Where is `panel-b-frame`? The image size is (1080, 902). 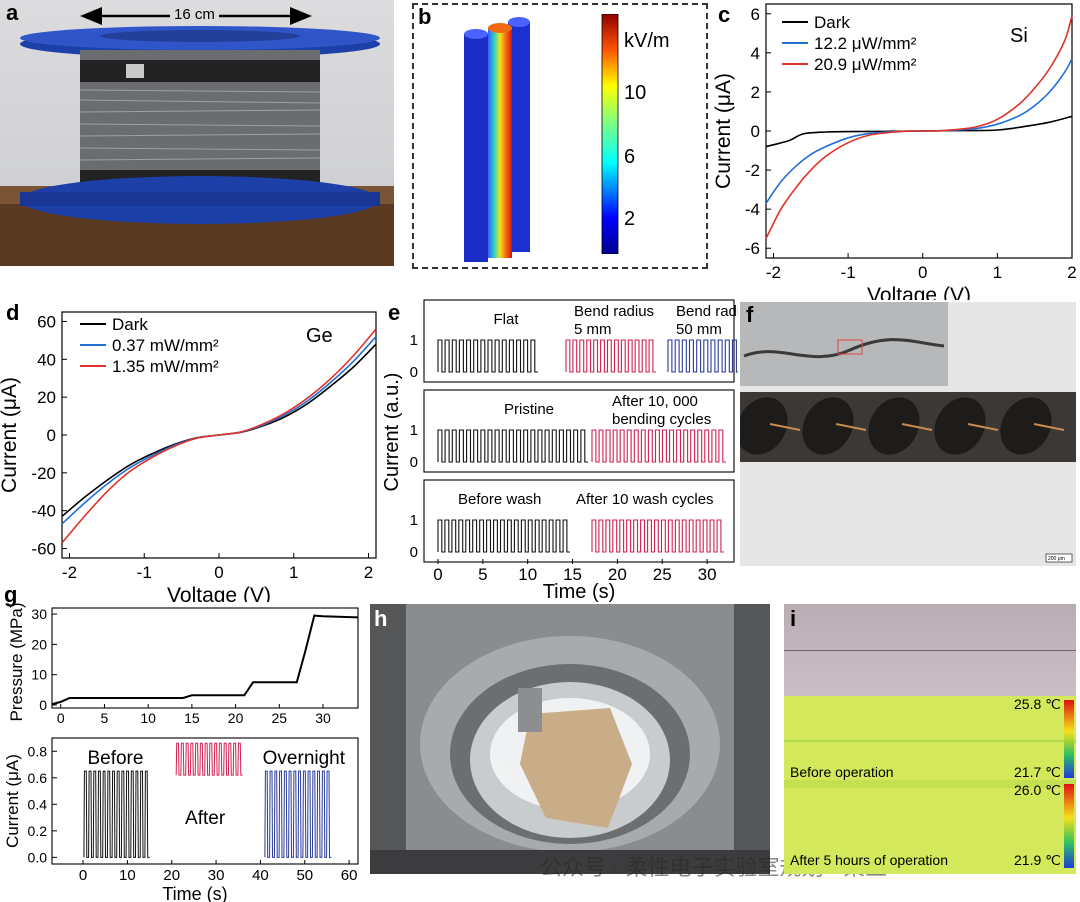 panel-b-frame is located at coordinates (560, 136).